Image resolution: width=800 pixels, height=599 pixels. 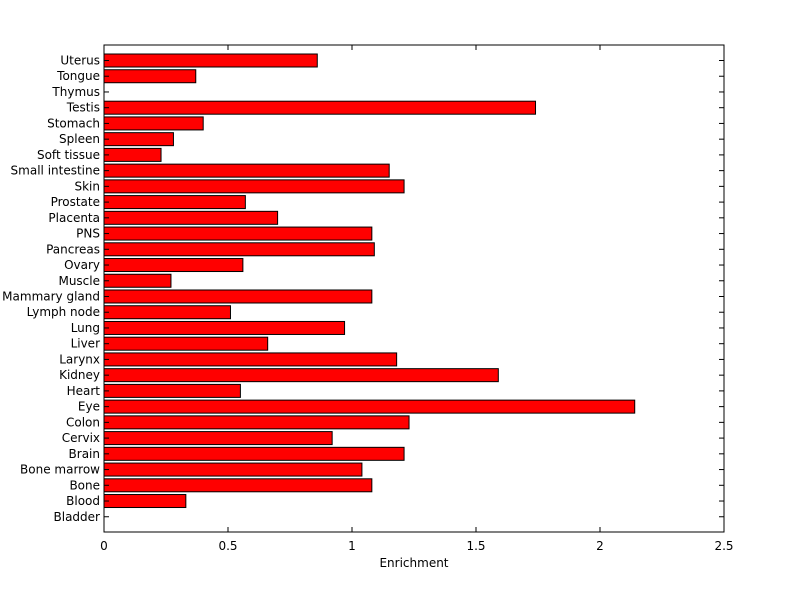 What do you see at coordinates (233, 469) in the screenshot?
I see `bar-bone-marrow` at bounding box center [233, 469].